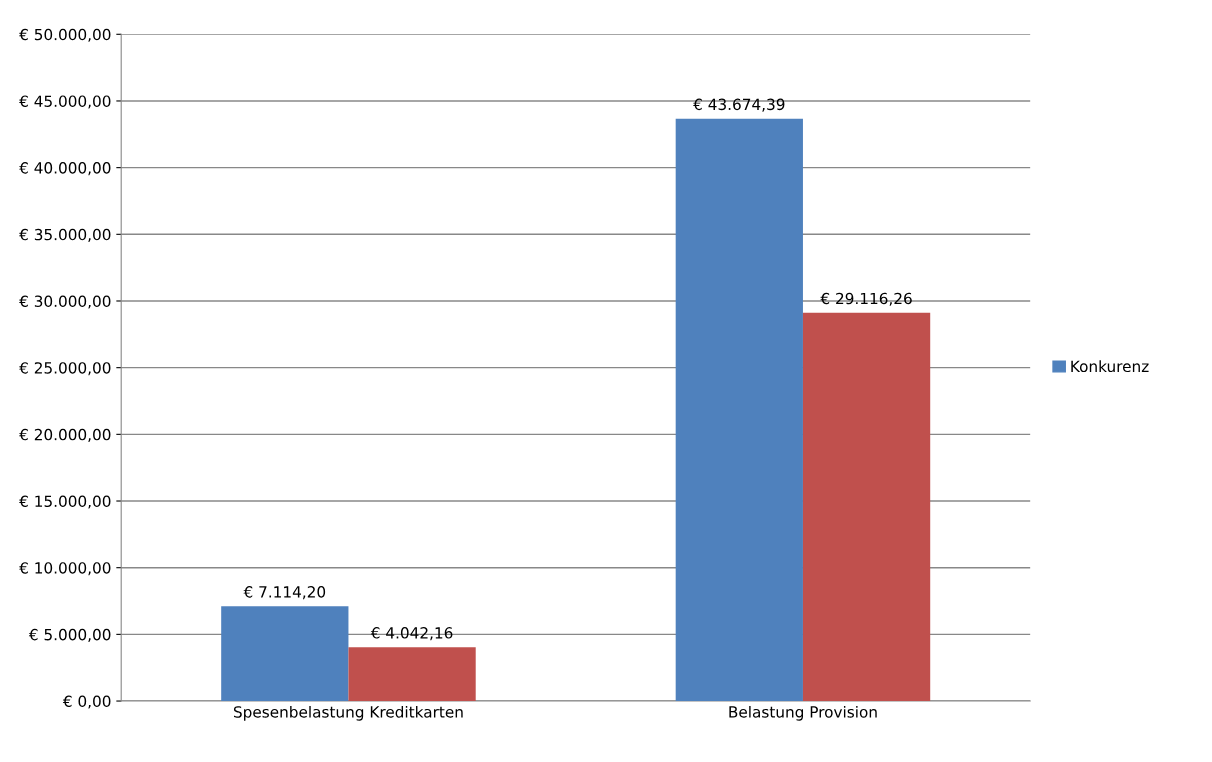 This screenshot has width=1212, height=762. What do you see at coordinates (284, 593) in the screenshot?
I see `data-label: € 7.114,20` at bounding box center [284, 593].